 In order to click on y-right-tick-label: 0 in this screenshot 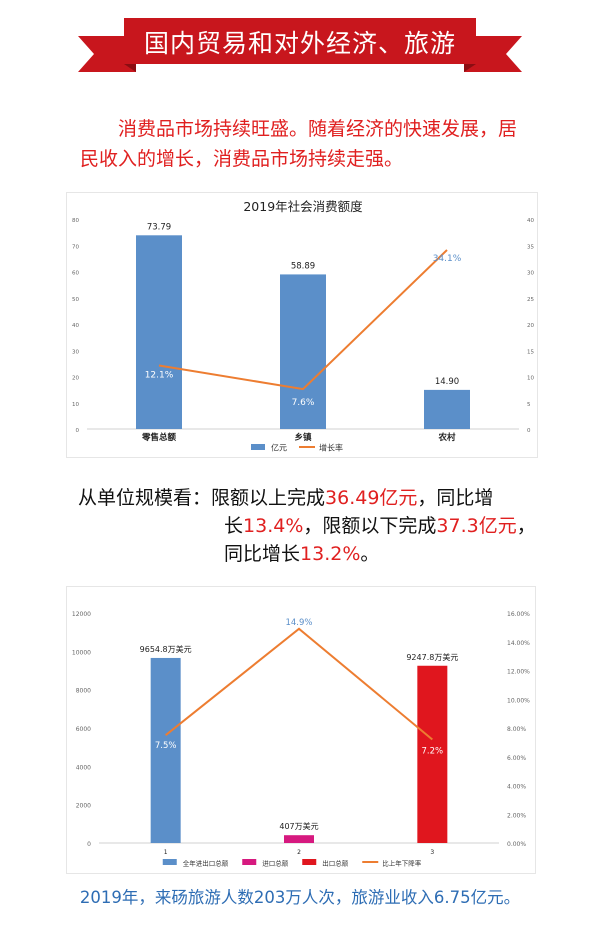, I will do `click(529, 431)`.